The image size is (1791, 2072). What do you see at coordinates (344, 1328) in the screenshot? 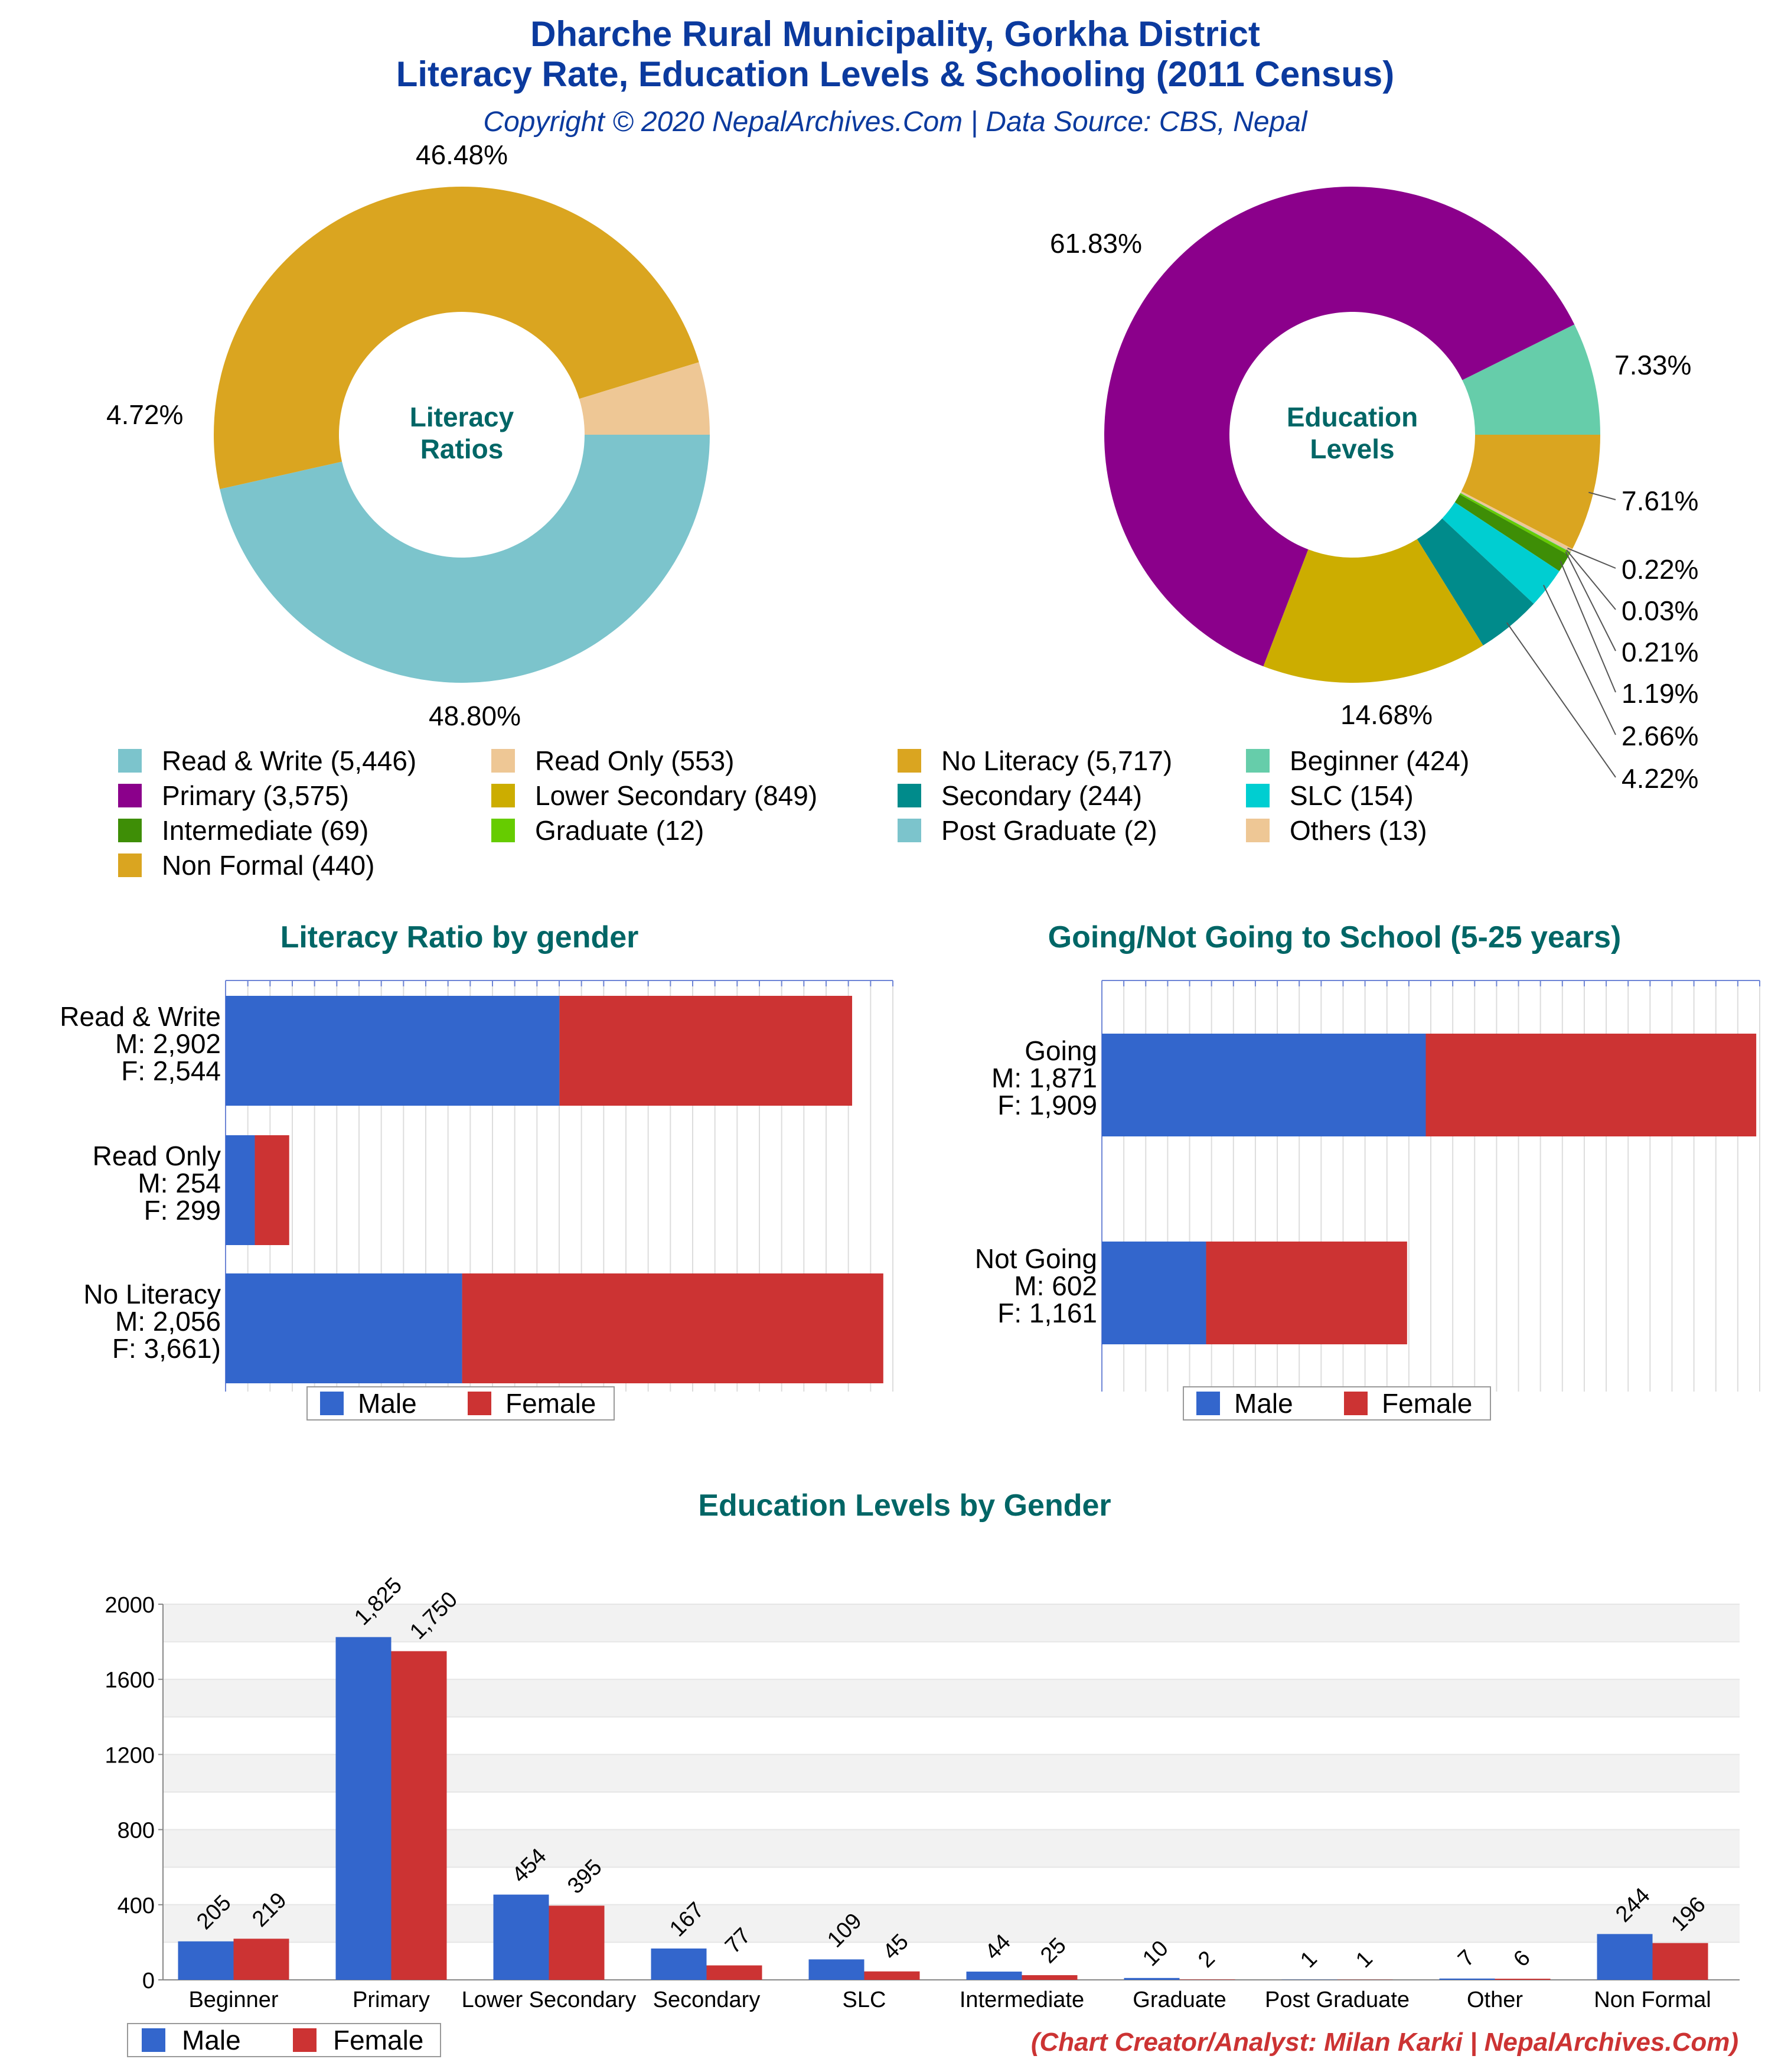
I see `bar-male-no-literacy` at bounding box center [344, 1328].